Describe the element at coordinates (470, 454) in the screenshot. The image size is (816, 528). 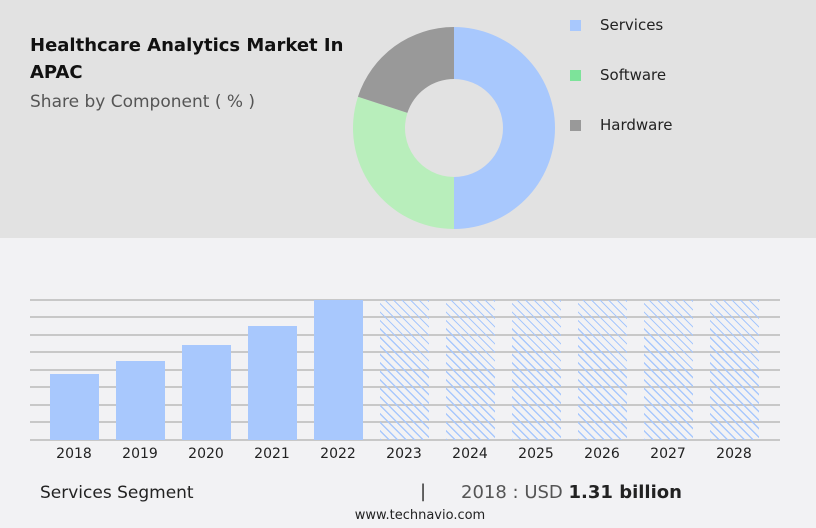
I see `x-label: 2024` at that location.